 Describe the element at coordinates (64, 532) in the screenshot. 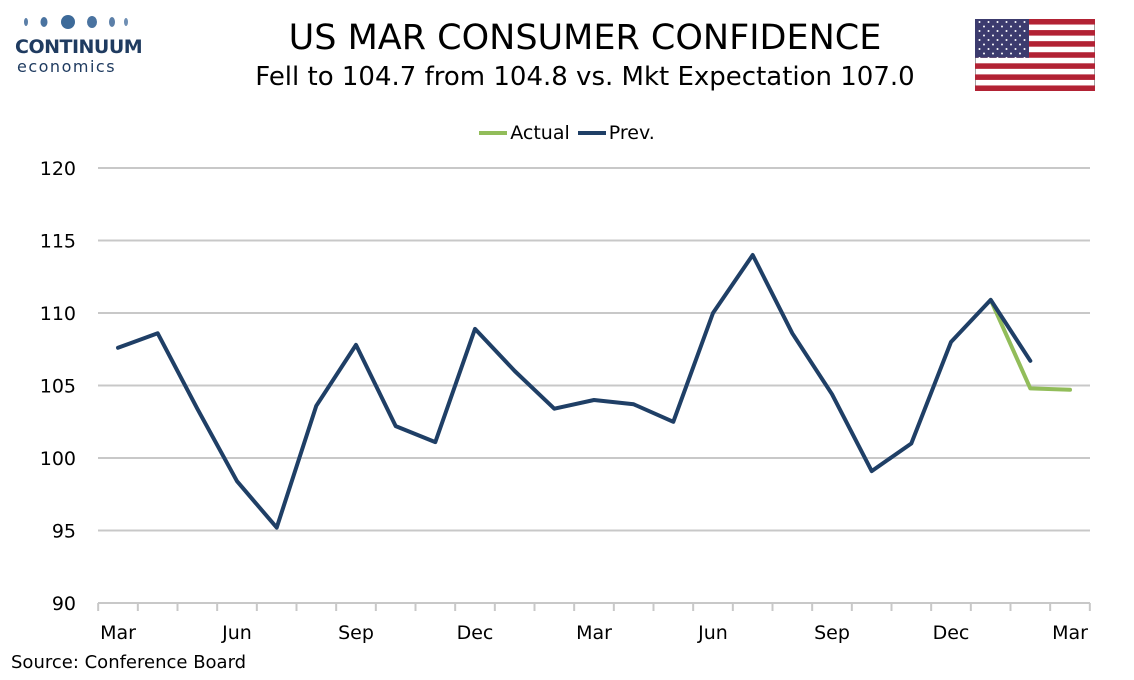

I see `y-tick-label: 95` at that location.